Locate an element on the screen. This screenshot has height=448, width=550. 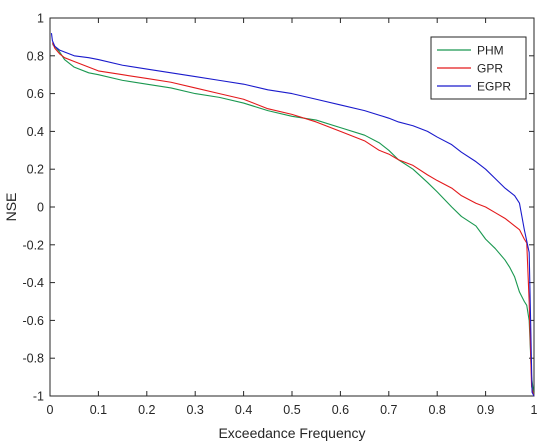
x-tick-label: 0.9 is located at coordinates (485, 410).